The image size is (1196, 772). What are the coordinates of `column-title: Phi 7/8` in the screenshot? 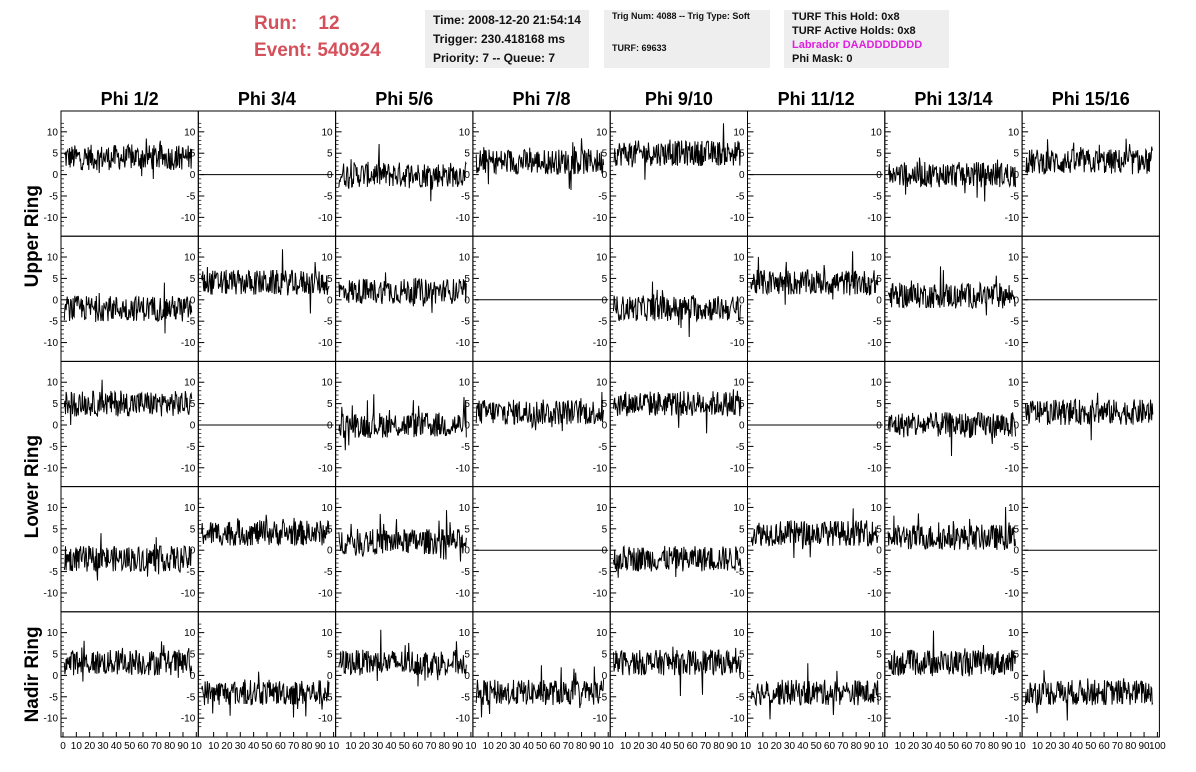 It's located at (542, 99).